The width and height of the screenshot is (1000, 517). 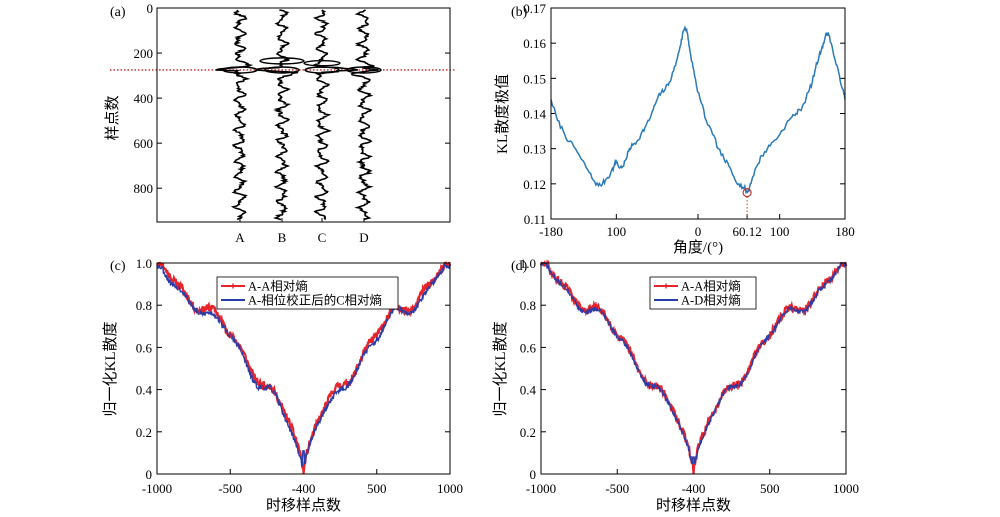 What do you see at coordinates (846, 488) in the screenshot?
I see `panel-d-xtick-label: 1000` at bounding box center [846, 488].